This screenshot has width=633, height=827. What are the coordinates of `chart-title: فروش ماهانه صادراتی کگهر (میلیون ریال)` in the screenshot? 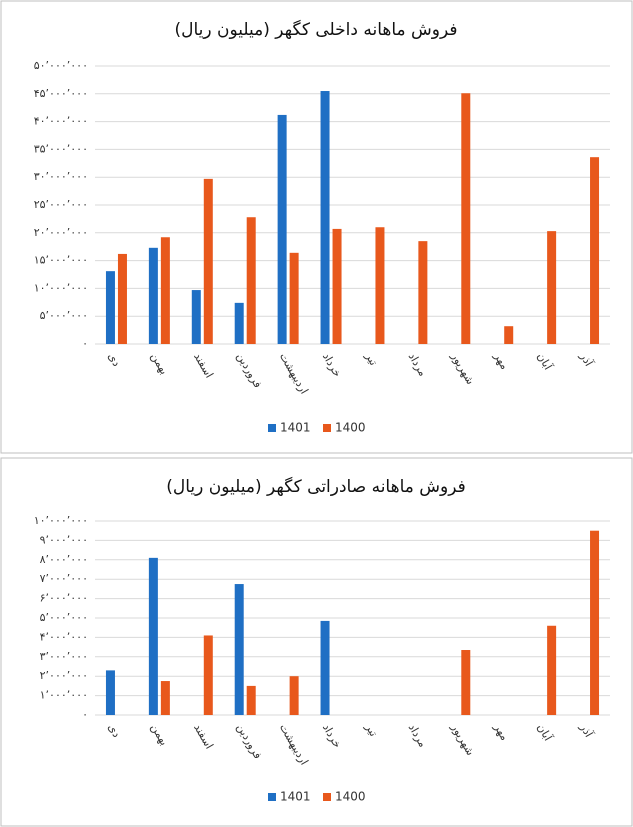 It's located at (315, 486).